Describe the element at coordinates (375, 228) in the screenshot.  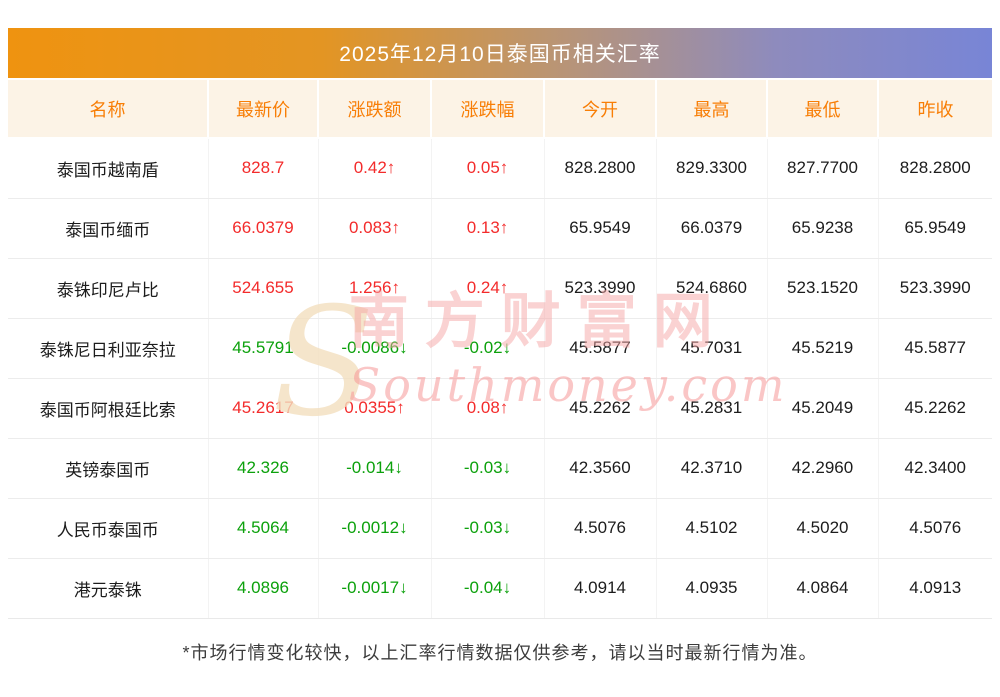
I see `change-amount: 0.083↑` at that location.